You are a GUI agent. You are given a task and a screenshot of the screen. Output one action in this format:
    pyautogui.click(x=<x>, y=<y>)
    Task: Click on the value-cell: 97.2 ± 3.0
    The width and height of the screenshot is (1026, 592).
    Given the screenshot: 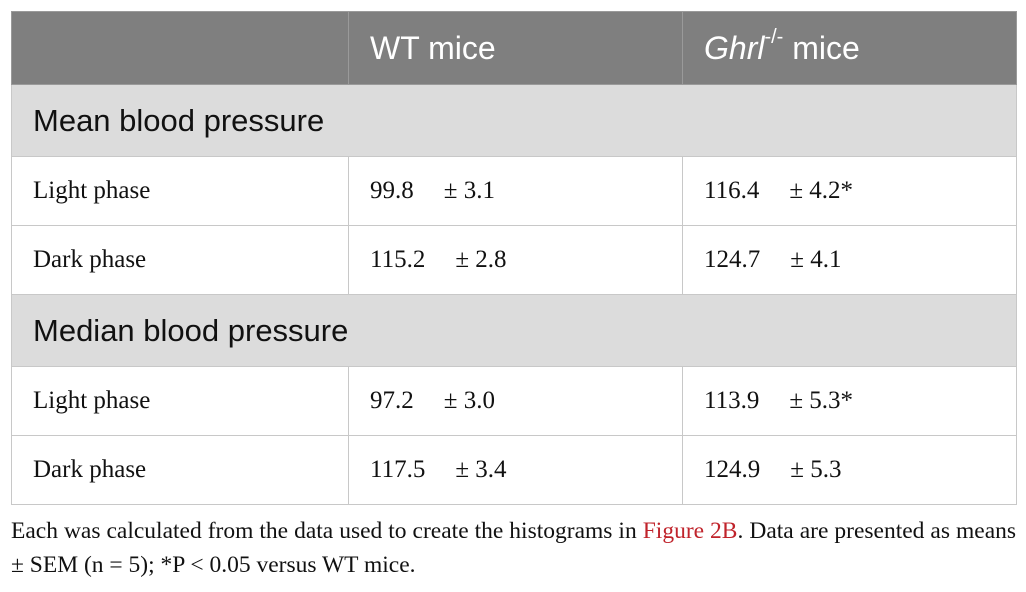 What is the action you would take?
    pyautogui.click(x=515, y=401)
    